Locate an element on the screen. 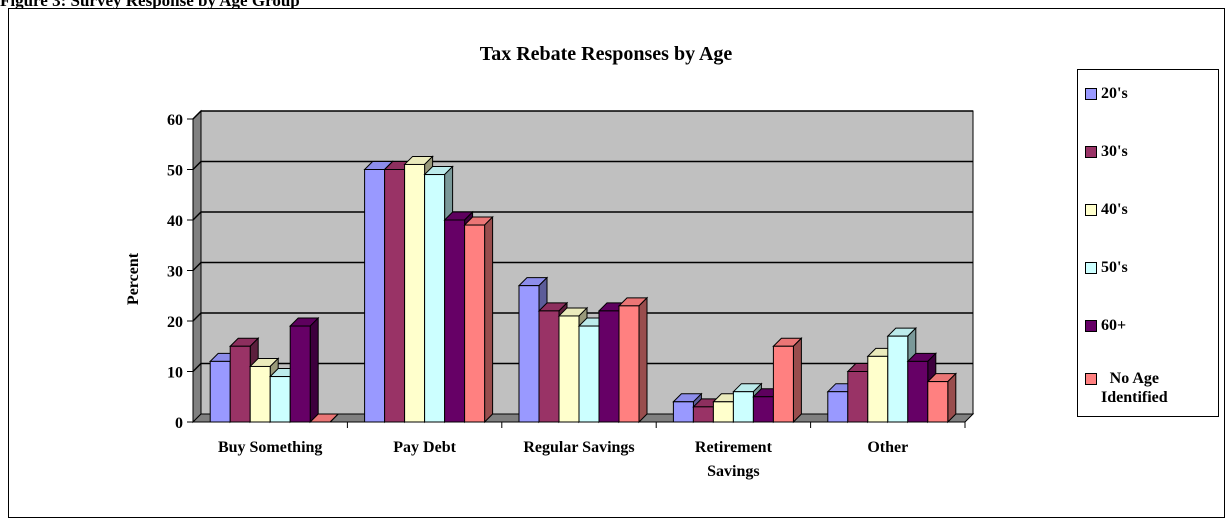 The height and width of the screenshot is (520, 1227). legend-item: No Age Identified is located at coordinates (1126, 388).